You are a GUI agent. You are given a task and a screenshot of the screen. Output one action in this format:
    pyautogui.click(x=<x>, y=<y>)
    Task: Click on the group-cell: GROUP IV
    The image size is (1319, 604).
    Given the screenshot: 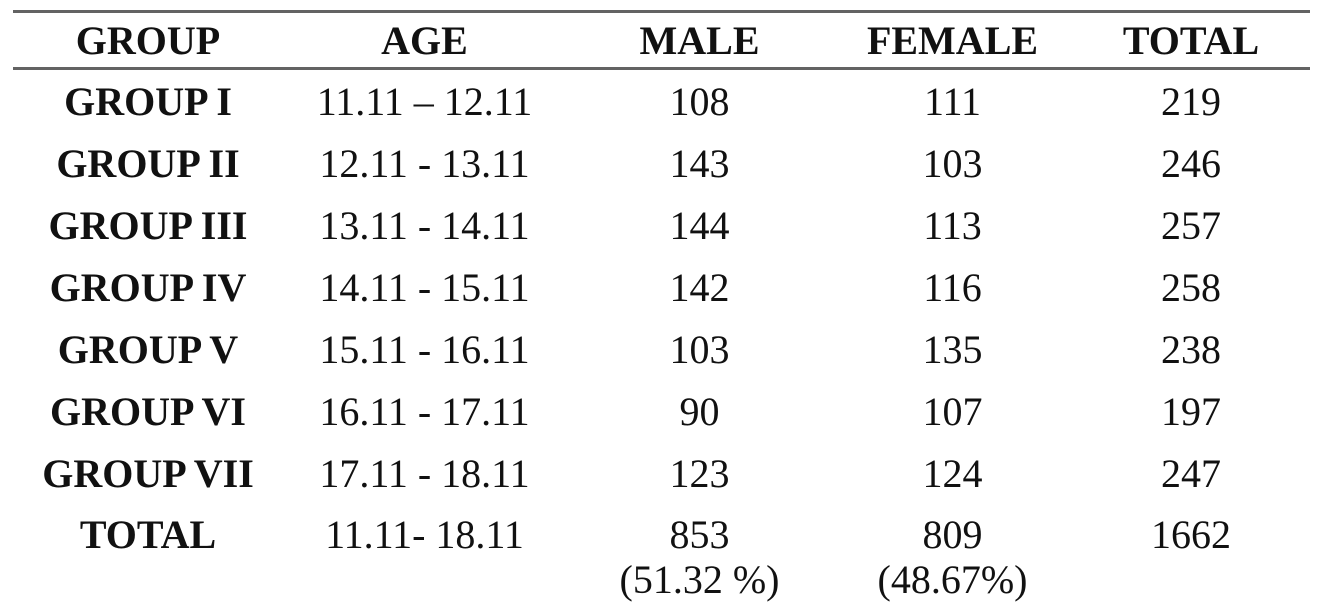 What is the action you would take?
    pyautogui.click(x=148, y=287)
    